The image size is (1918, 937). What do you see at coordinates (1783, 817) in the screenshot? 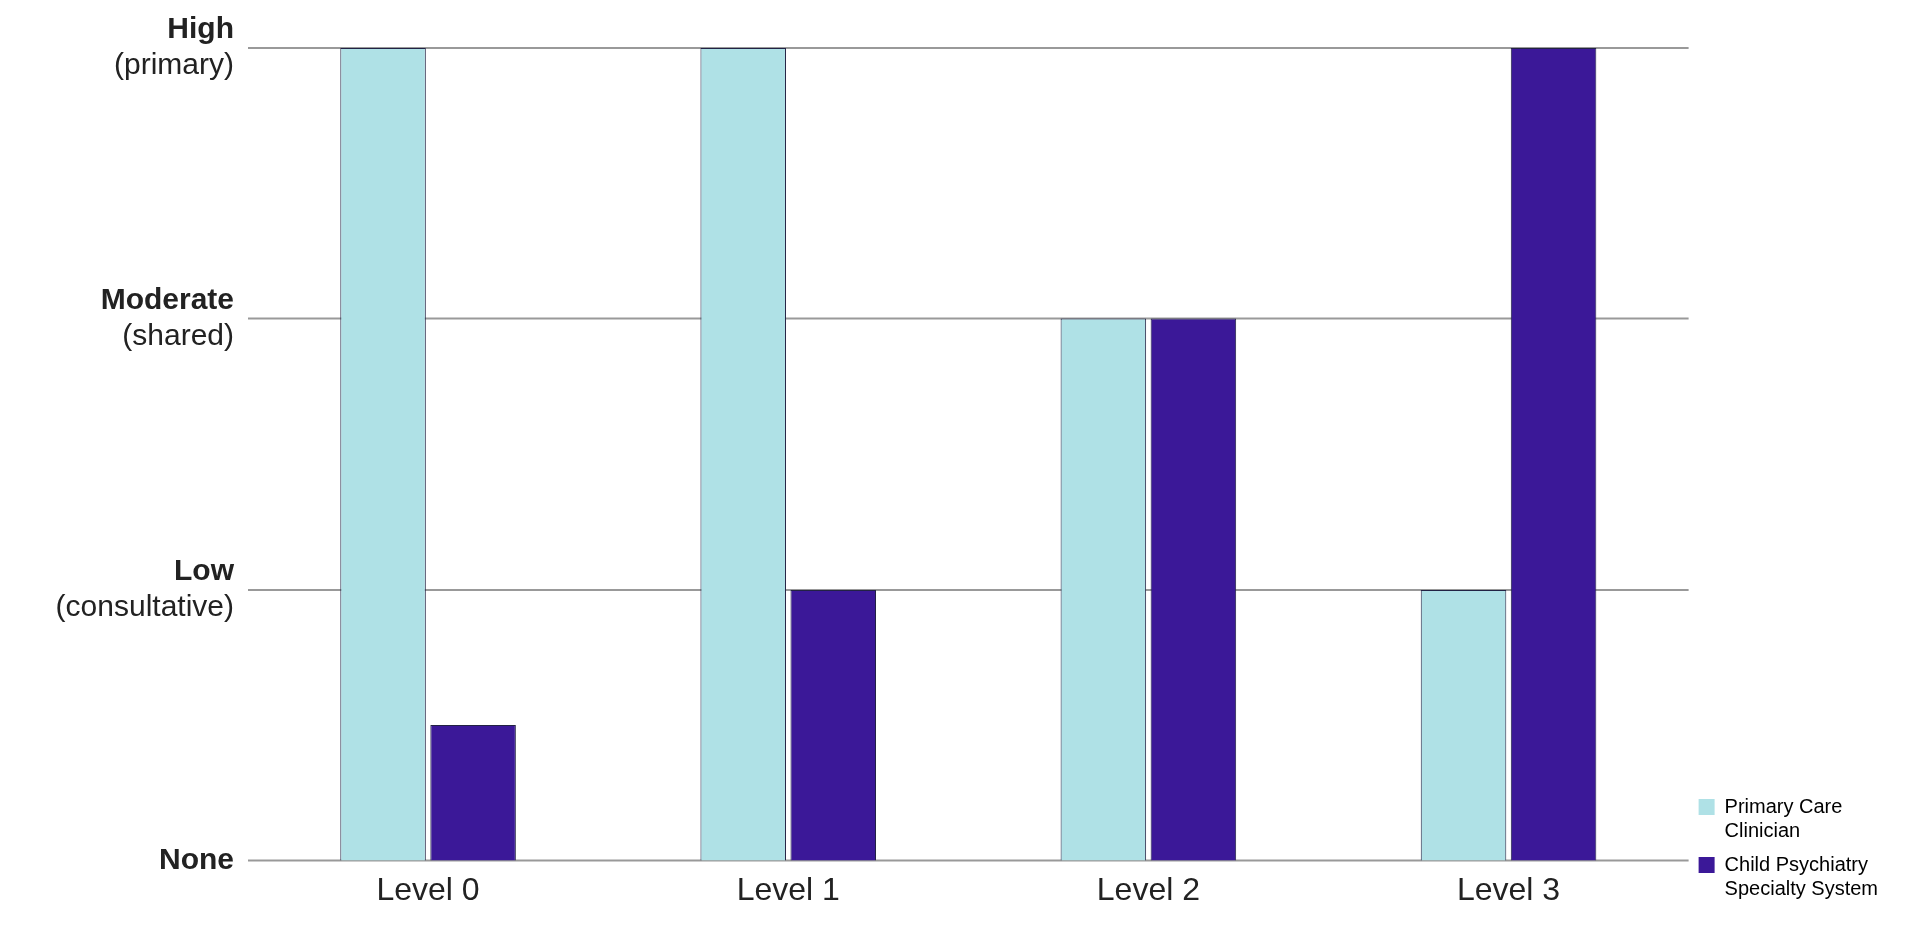
I see `legend-label: Primary Care Clinician` at bounding box center [1783, 817].